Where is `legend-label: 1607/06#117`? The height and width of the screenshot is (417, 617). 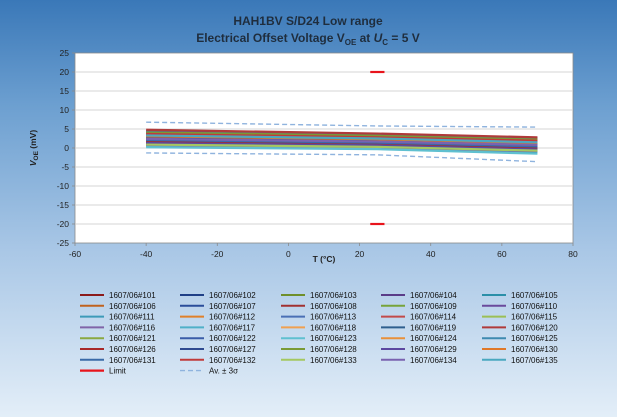
legend-label: 1607/06#117 is located at coordinates (232, 327).